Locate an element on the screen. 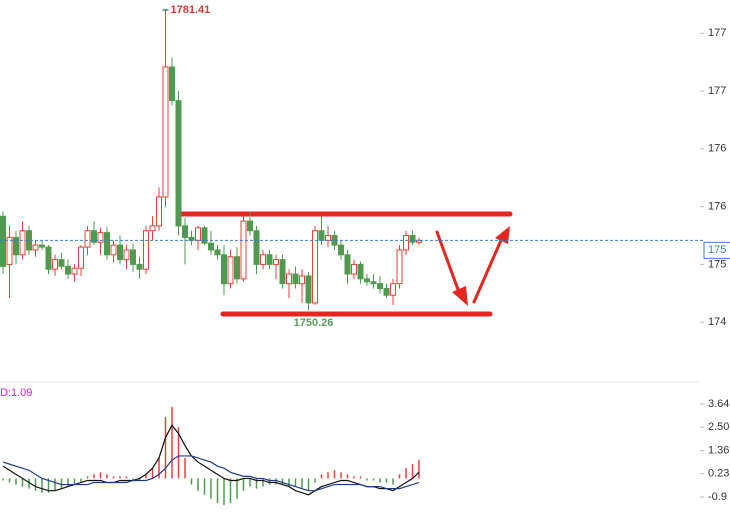 The height and width of the screenshot is (519, 730). y-tick-label: 1.36 is located at coordinates (718, 451).